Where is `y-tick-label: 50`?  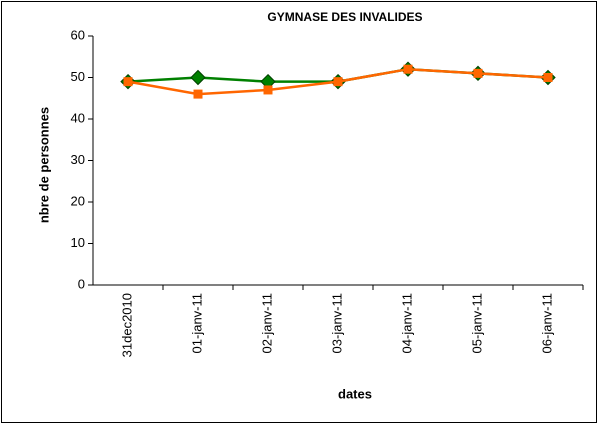
y-tick-label: 50 is located at coordinates (78, 76).